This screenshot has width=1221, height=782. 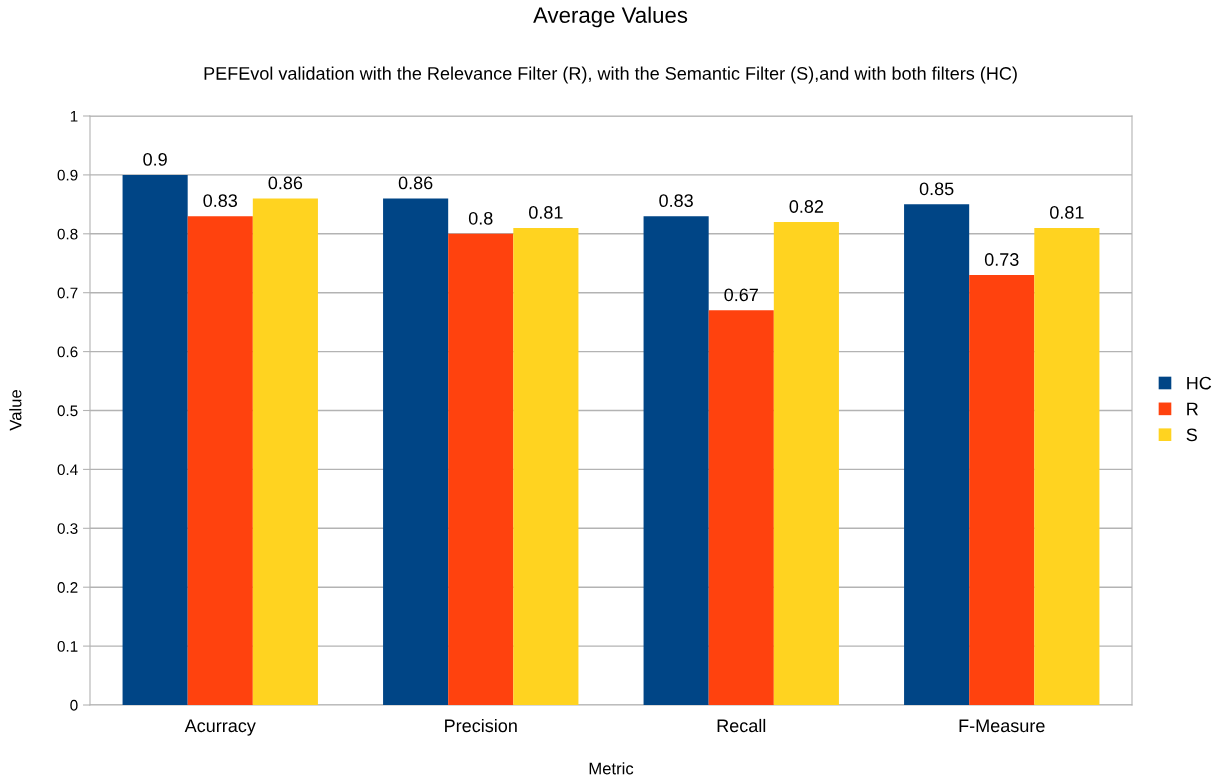 I want to click on y-tick-label: 0.7, so click(x=67, y=293).